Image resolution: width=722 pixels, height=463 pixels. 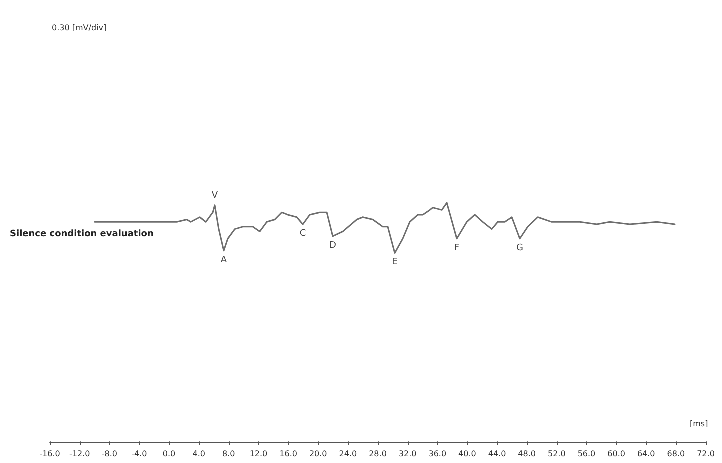 What do you see at coordinates (79, 454) in the screenshot?
I see `x-tick-label: -12.0` at bounding box center [79, 454].